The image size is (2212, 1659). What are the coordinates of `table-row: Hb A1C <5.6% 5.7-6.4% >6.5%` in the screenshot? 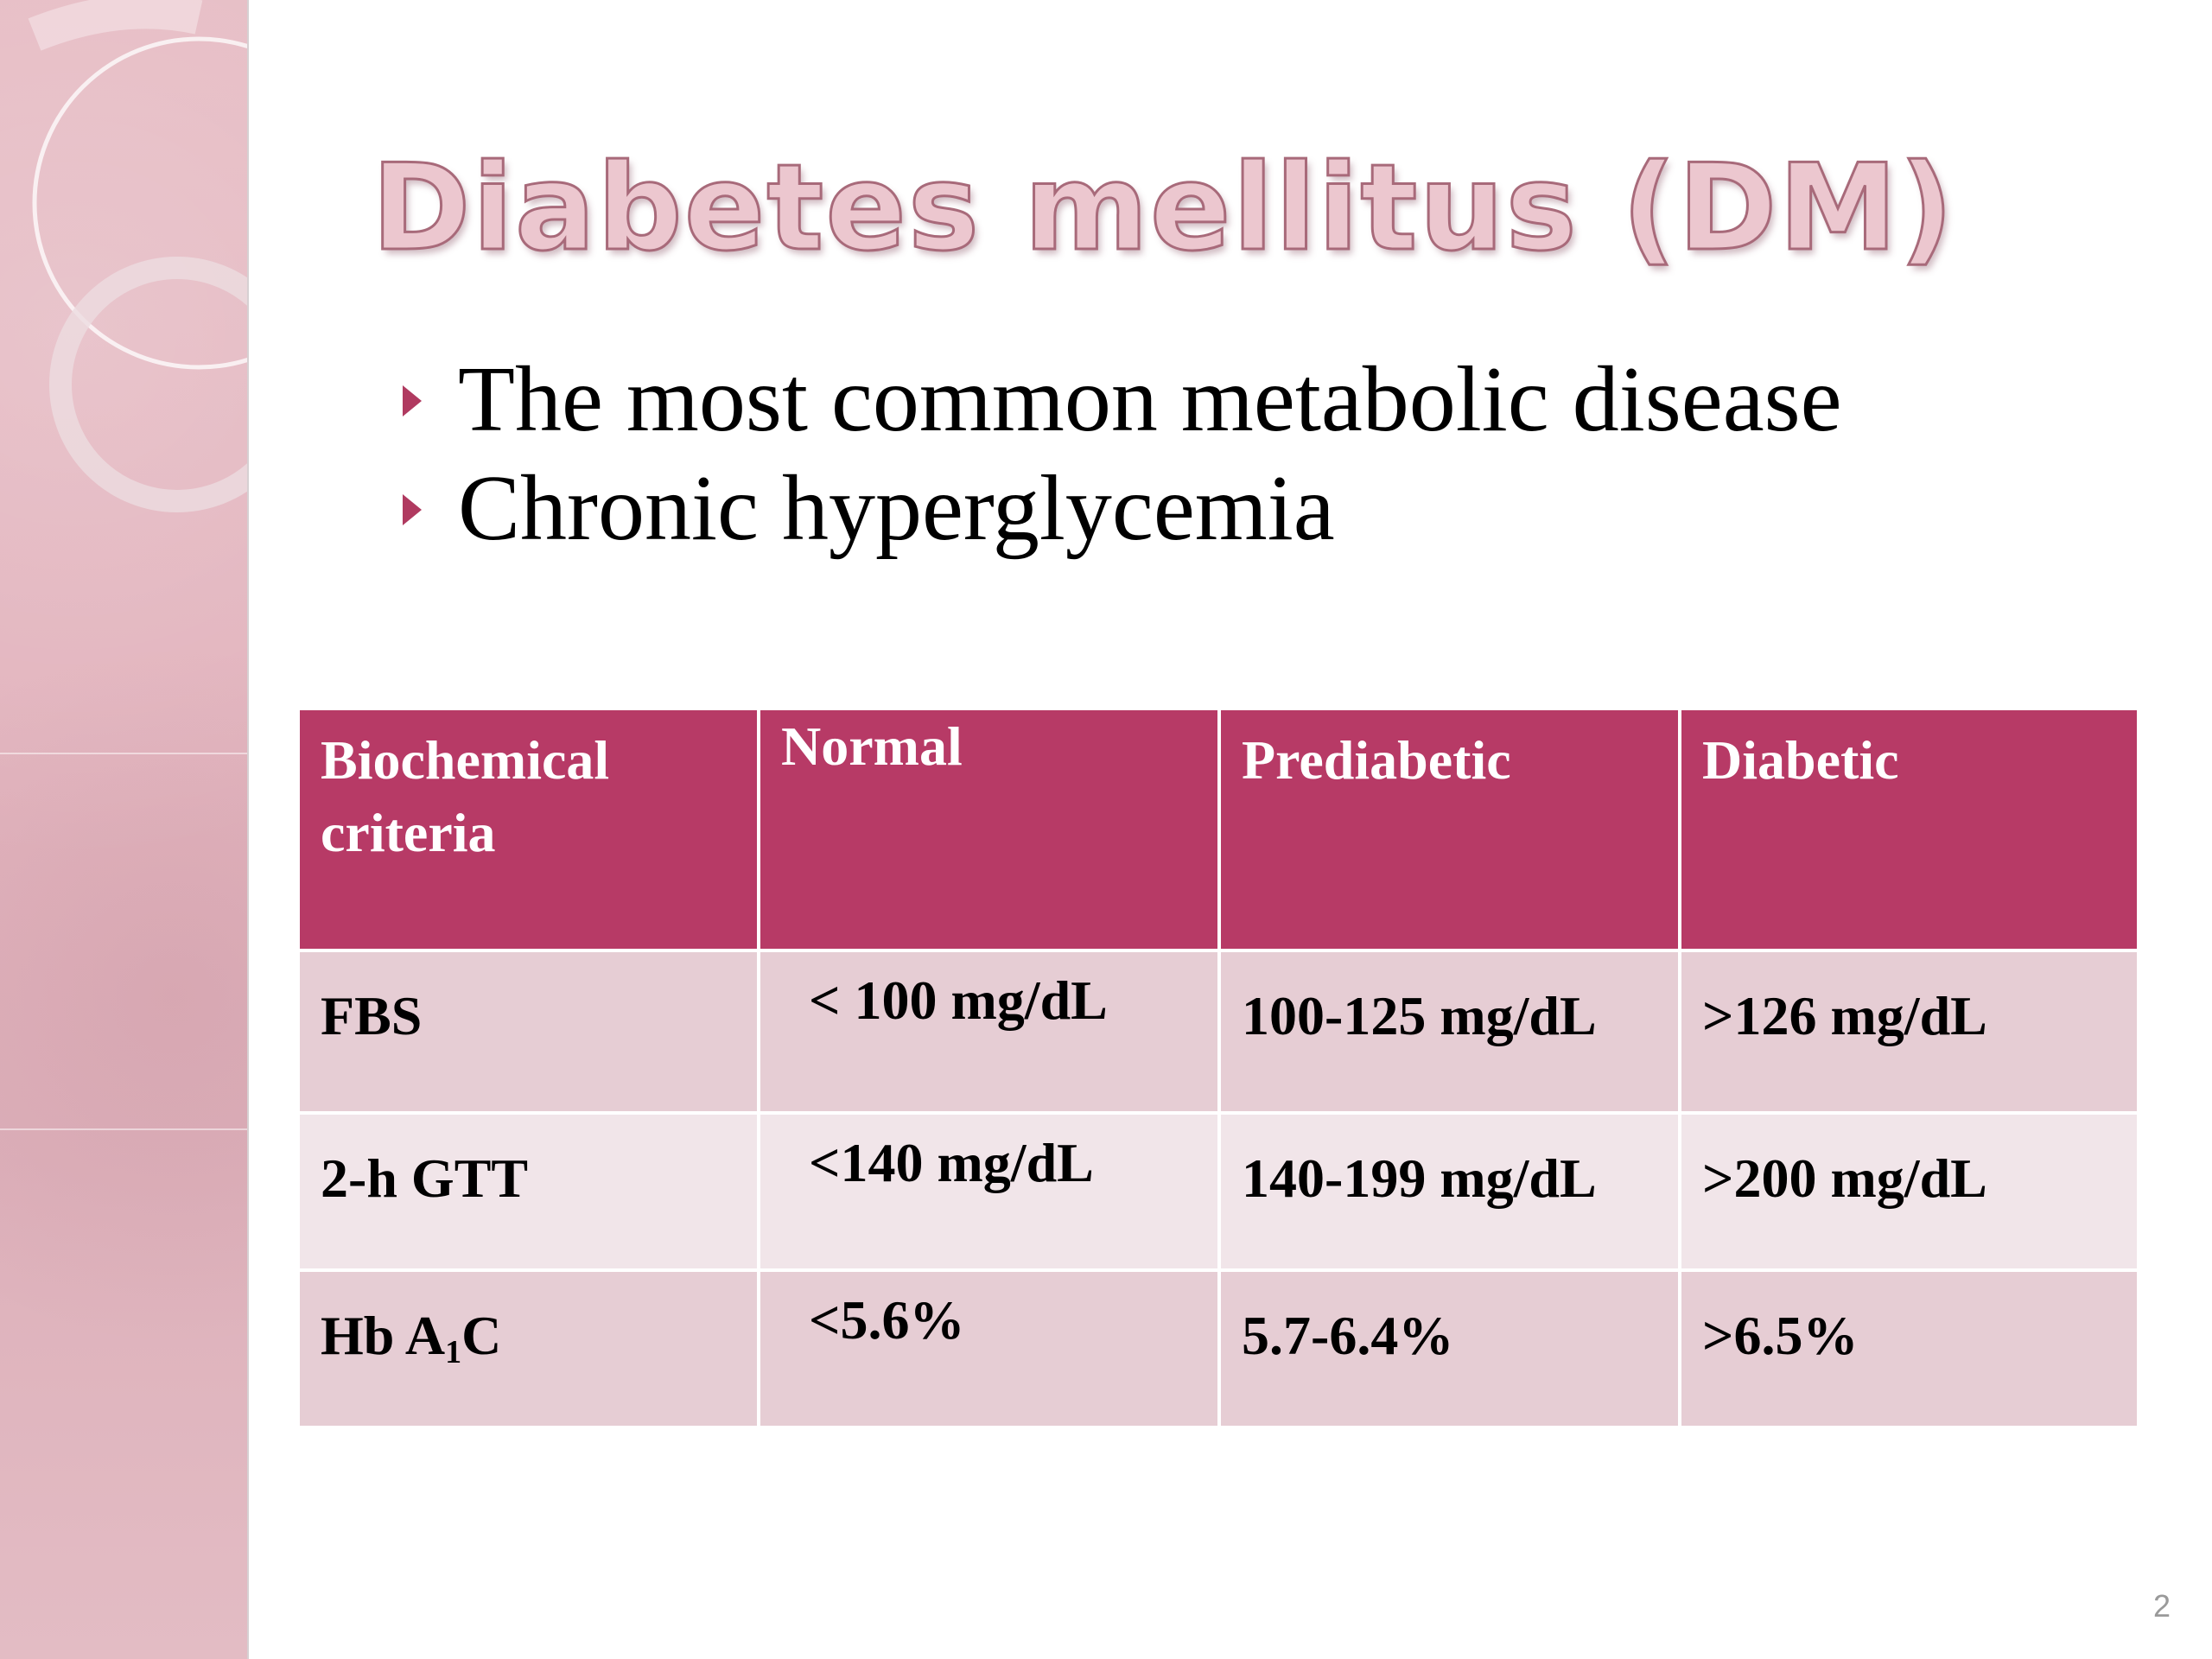 It's located at (1218, 1348).